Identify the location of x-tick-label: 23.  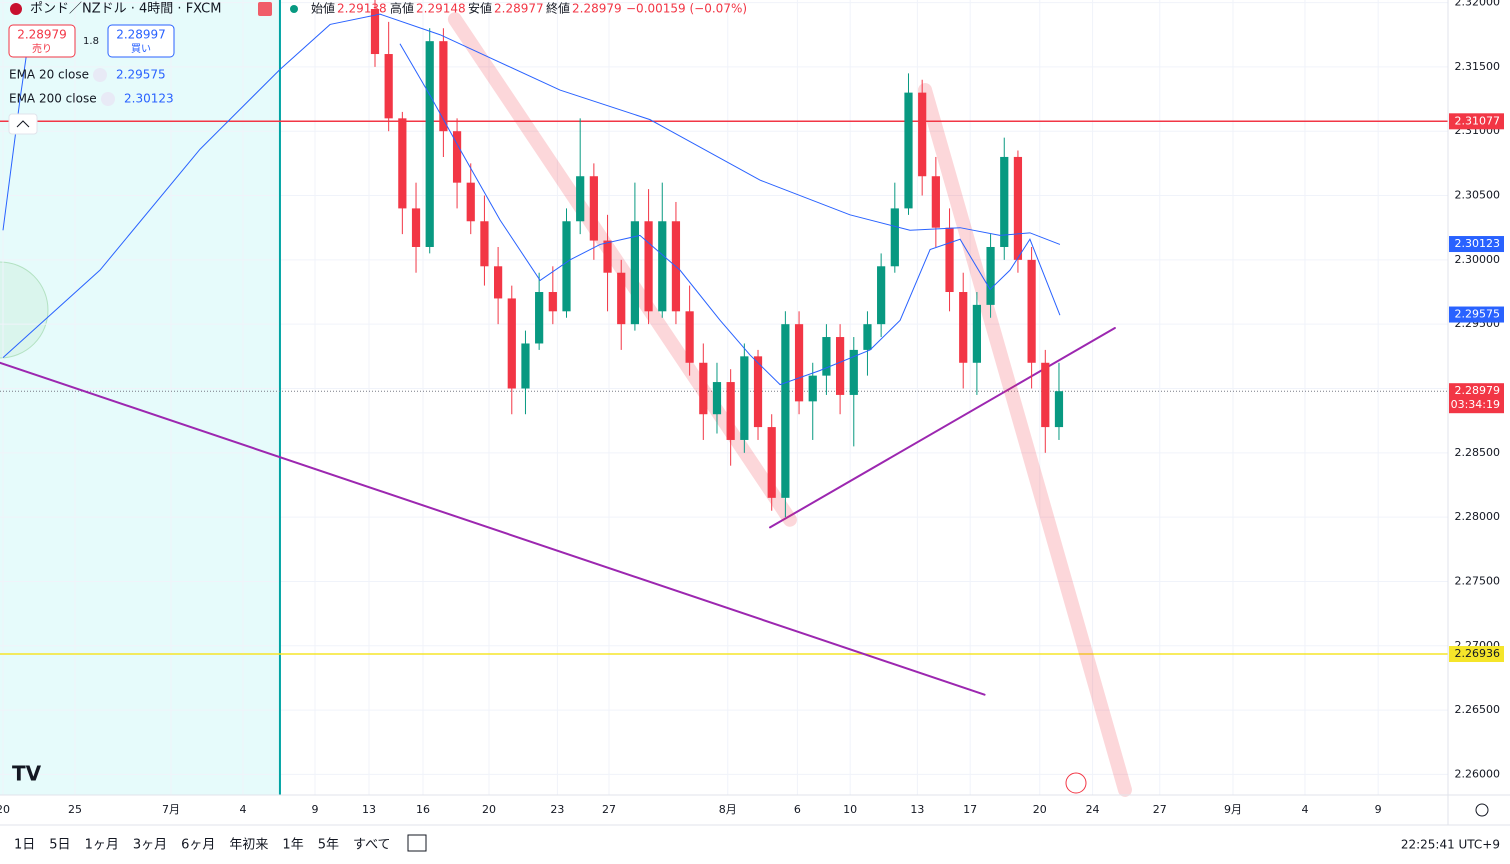
(557, 809).